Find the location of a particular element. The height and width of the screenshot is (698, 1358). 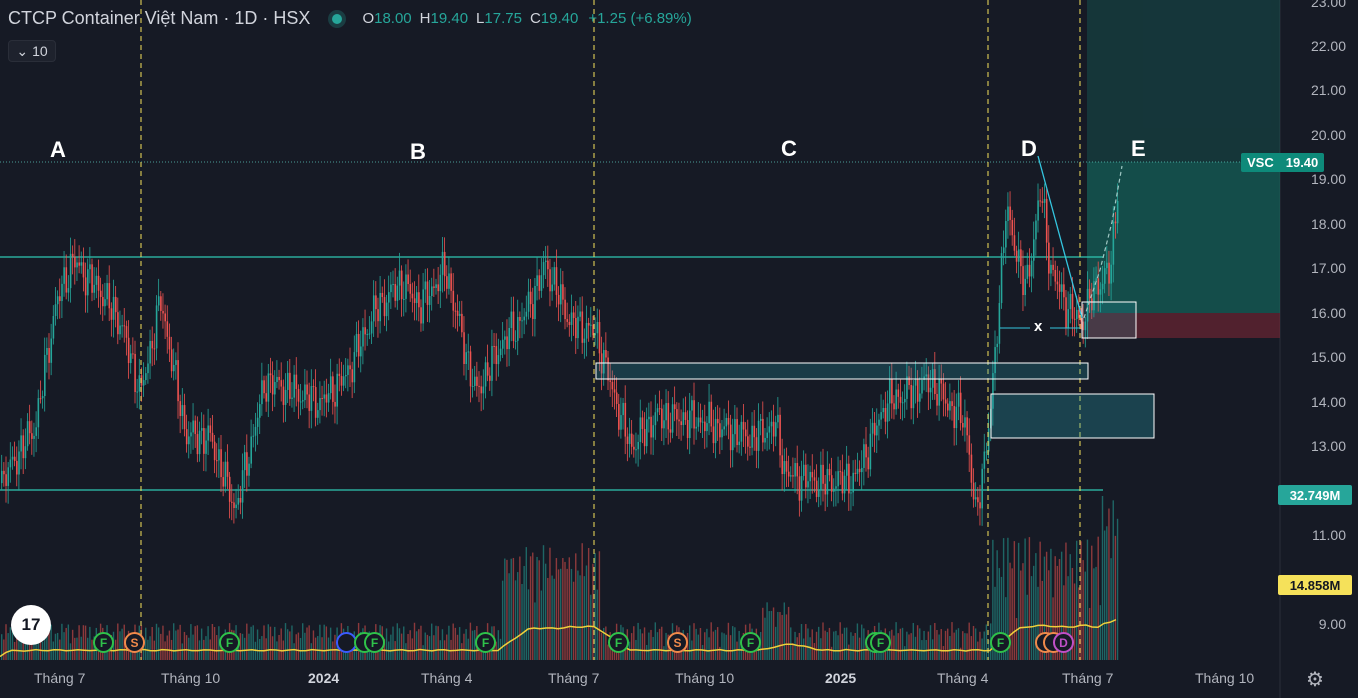

indicators-collapse-button: ⌄ 10 is located at coordinates (32, 51).